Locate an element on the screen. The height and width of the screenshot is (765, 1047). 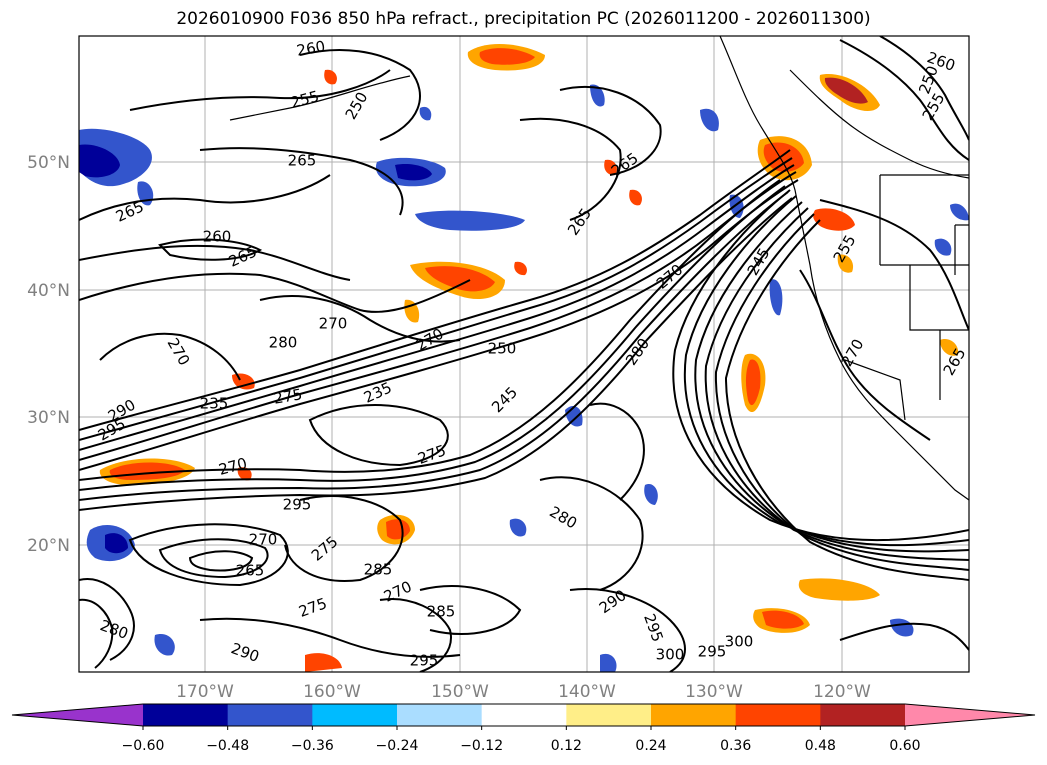
colorbar-tick-label: 0.12 is located at coordinates (566, 746).